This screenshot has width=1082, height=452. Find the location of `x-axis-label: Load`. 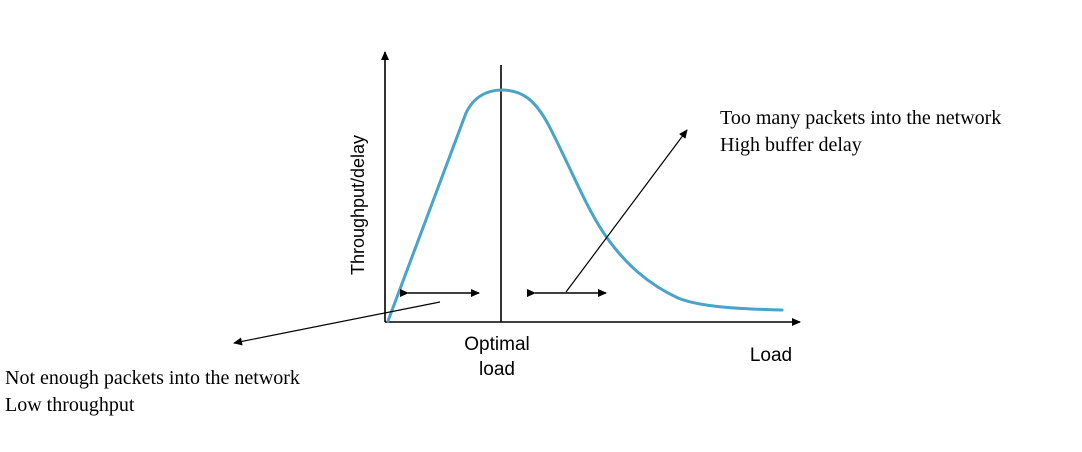

x-axis-label: Load is located at coordinates (771, 355).